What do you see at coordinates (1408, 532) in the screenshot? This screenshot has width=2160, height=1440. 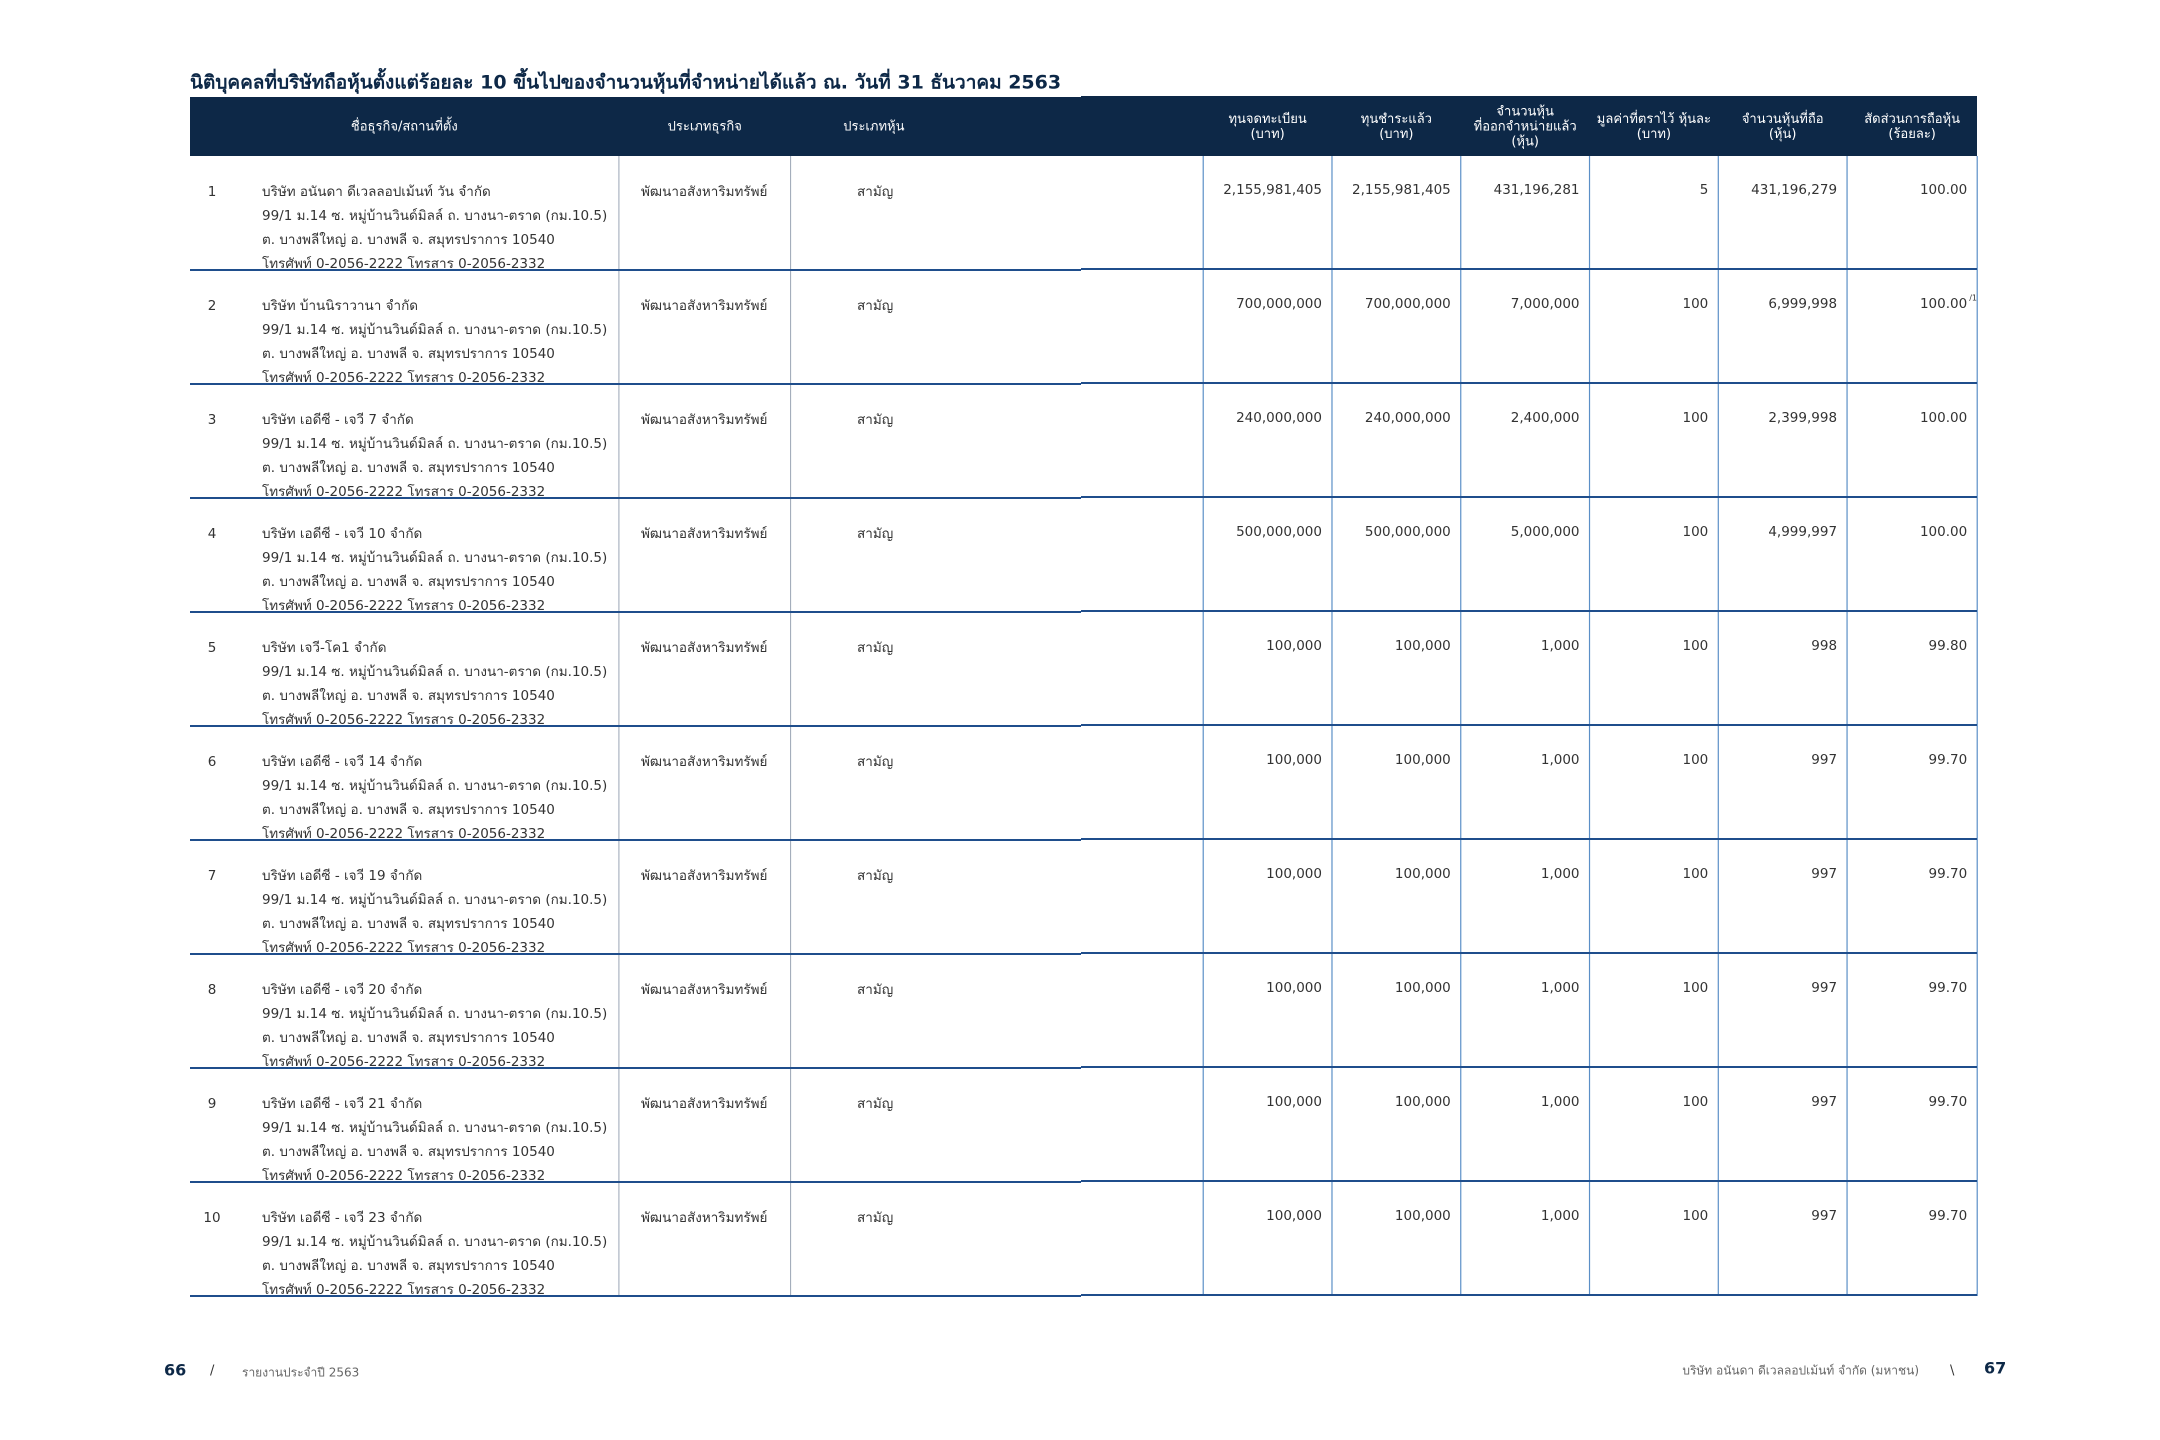 I see `cell-value: 500,000,000` at bounding box center [1408, 532].